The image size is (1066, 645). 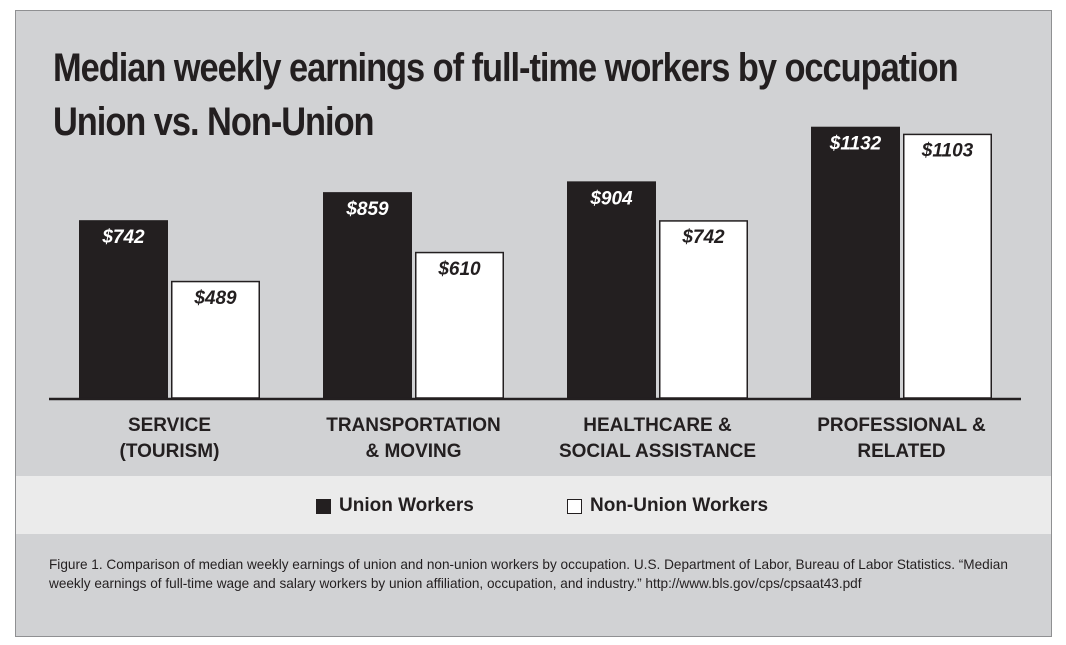 What do you see at coordinates (406, 505) in the screenshot?
I see `legend-label-union: Union Workers` at bounding box center [406, 505].